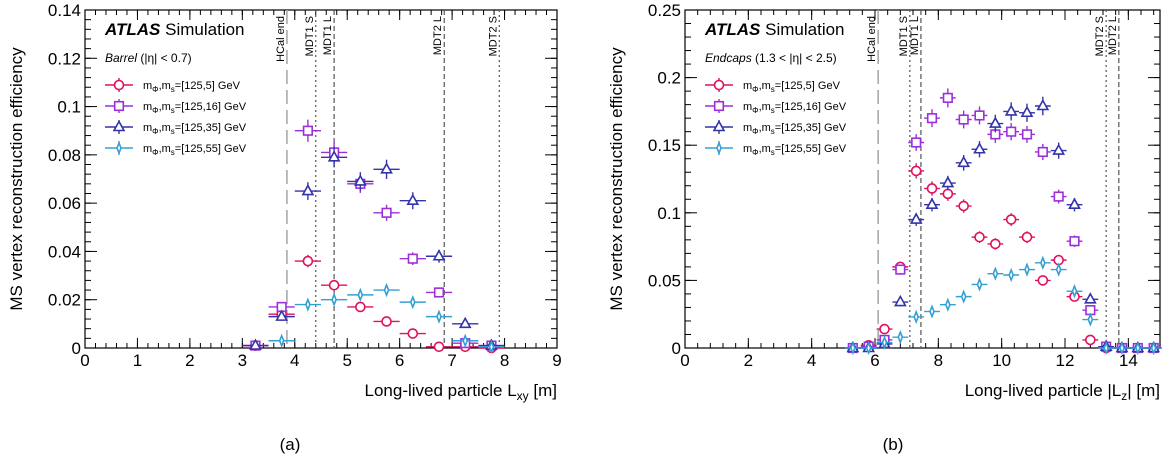 This screenshot has height=464, width=1175. I want to click on x-tick-label: 8, so click(504, 360).